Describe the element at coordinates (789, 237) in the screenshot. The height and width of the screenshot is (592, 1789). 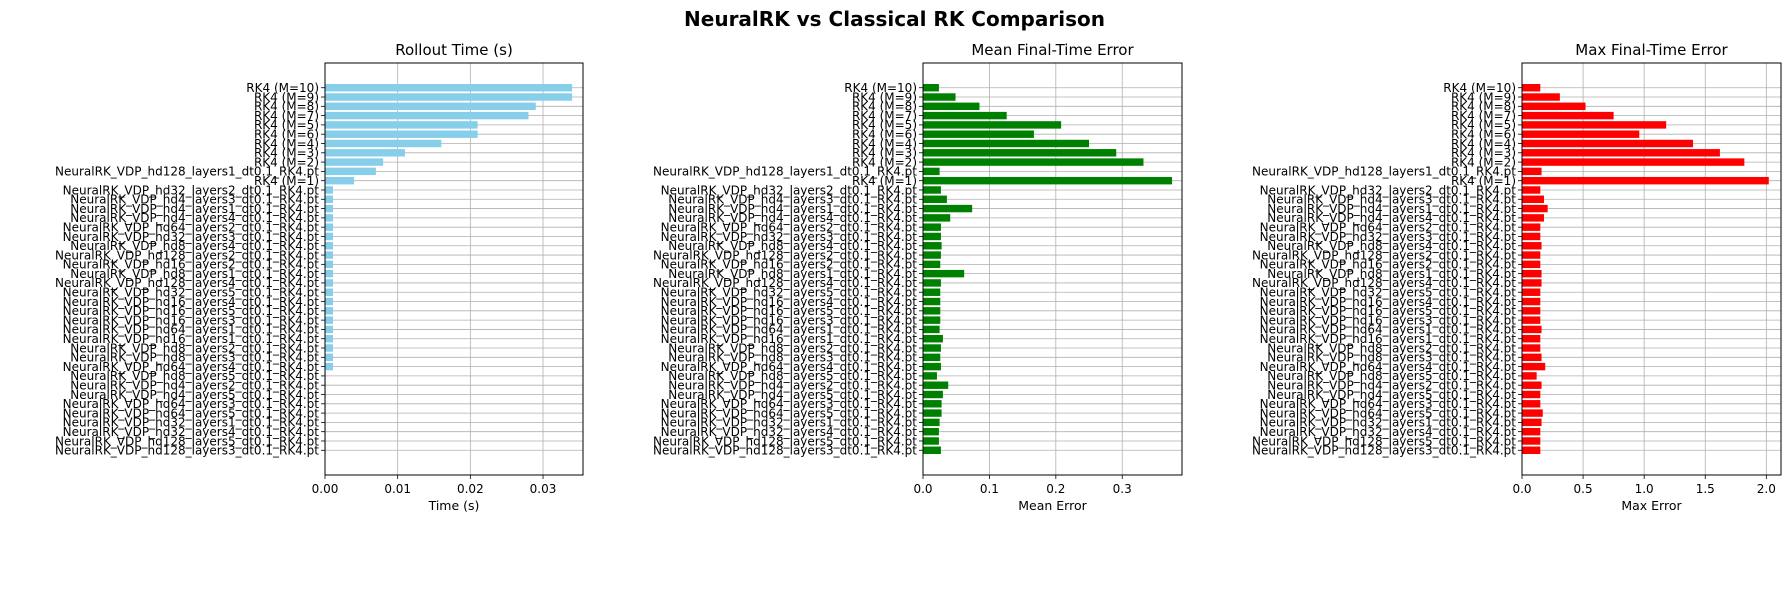
I see `y-tick-label: NeuralRK_VDP_hd32_layers3_dt0.1_RK4.pt` at that location.